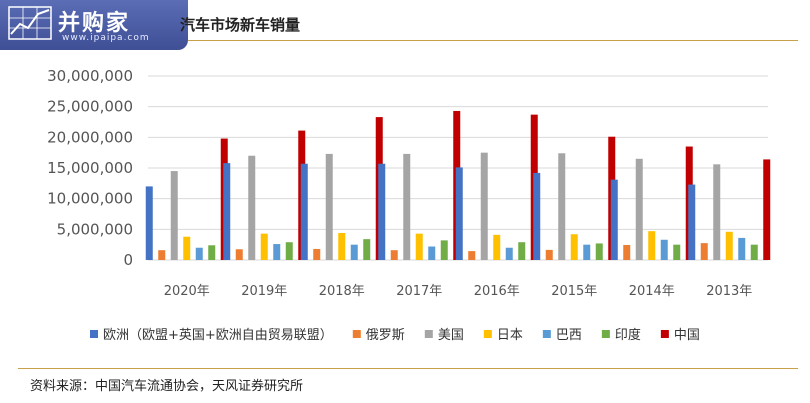 Image resolution: width=810 pixels, height=403 pixels. What do you see at coordinates (90, 76) in the screenshot?
I see `y-tick-label: 30,000,000` at bounding box center [90, 76].